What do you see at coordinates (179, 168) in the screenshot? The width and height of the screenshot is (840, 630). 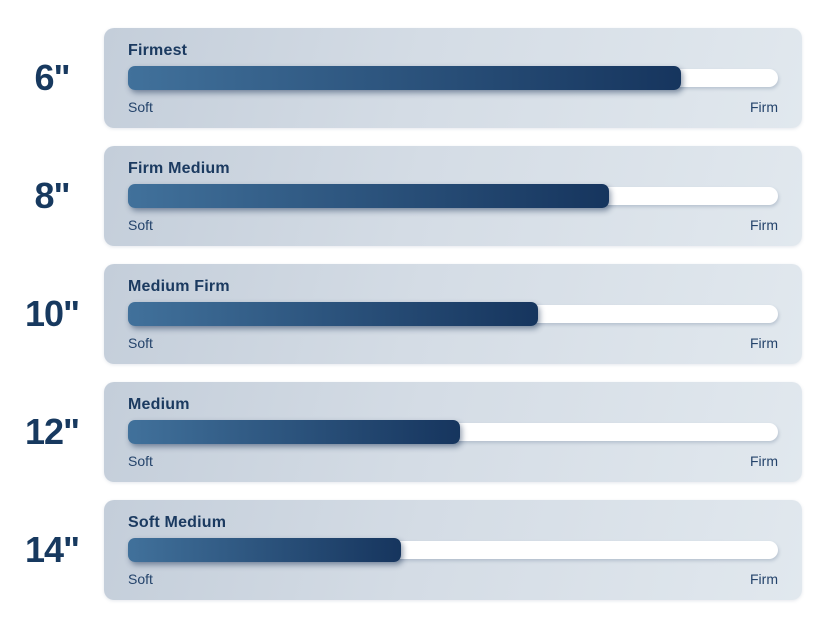 I see `firmness-title: Firm Medium` at bounding box center [179, 168].